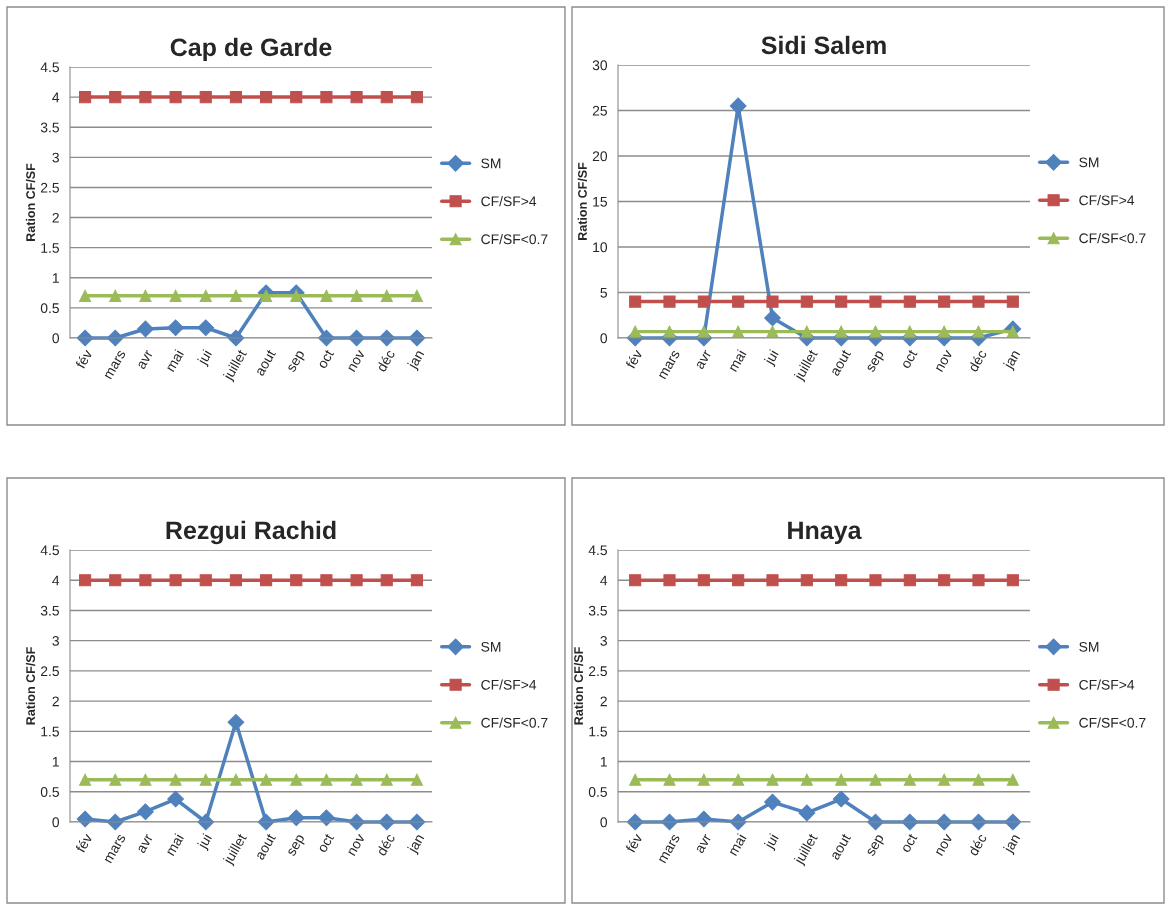 This screenshot has width=1171, height=908. Describe the element at coordinates (598, 731) in the screenshot. I see `y-tick-label: 1.5` at that location.